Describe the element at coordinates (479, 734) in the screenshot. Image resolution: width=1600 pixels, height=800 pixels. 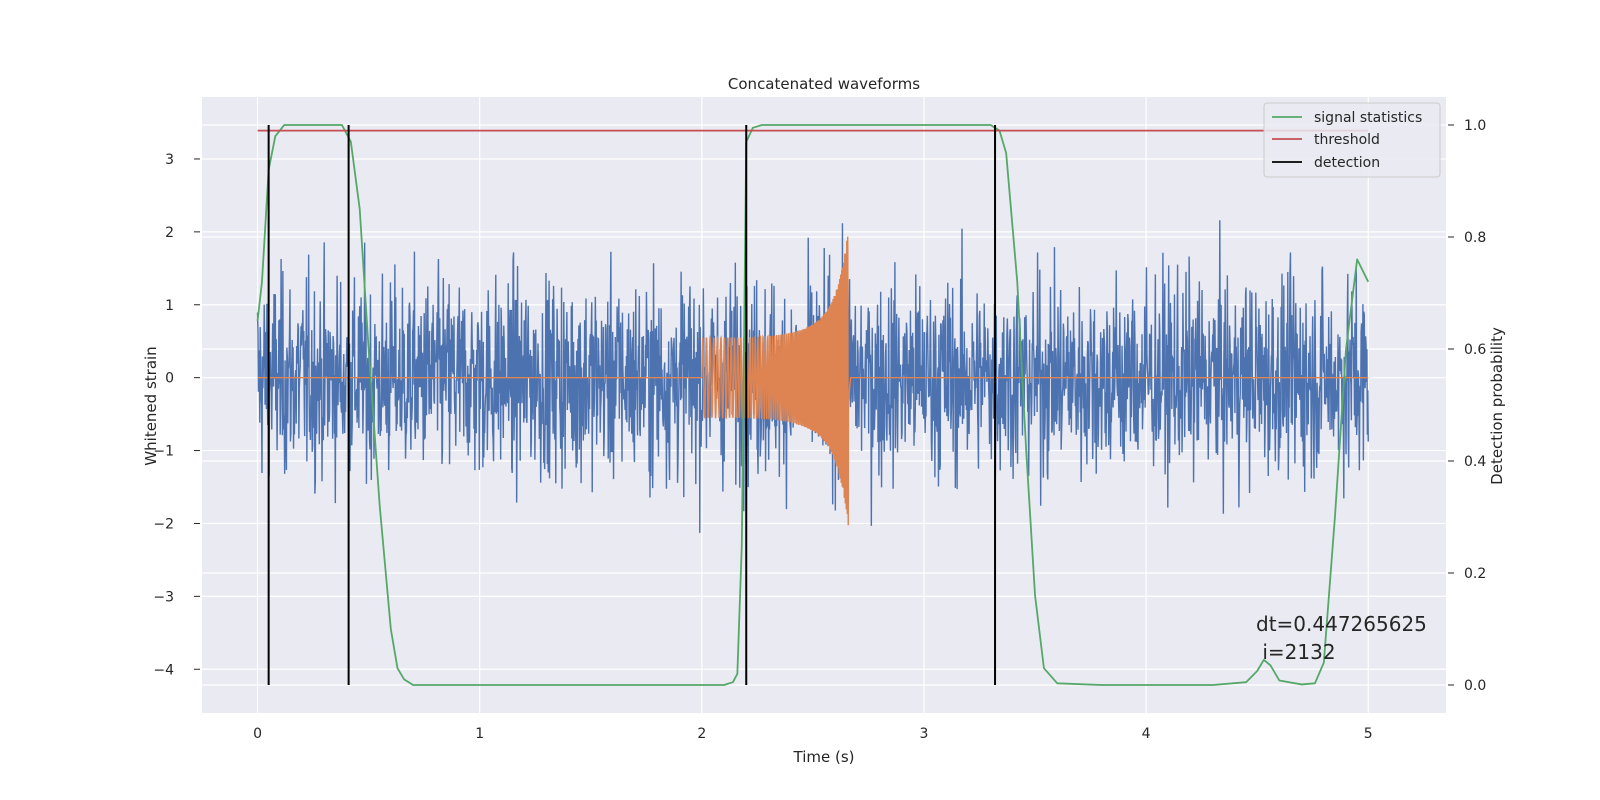
I see `x-tick-label: 1` at that location.